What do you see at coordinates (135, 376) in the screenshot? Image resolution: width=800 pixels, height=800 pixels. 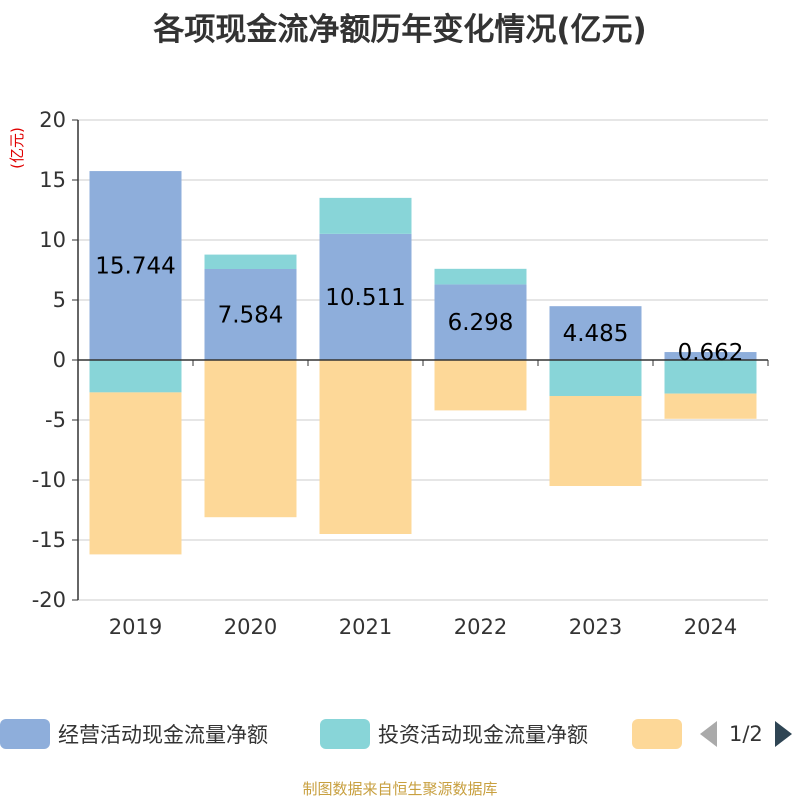 I see `bar-s1-2019` at bounding box center [135, 376].